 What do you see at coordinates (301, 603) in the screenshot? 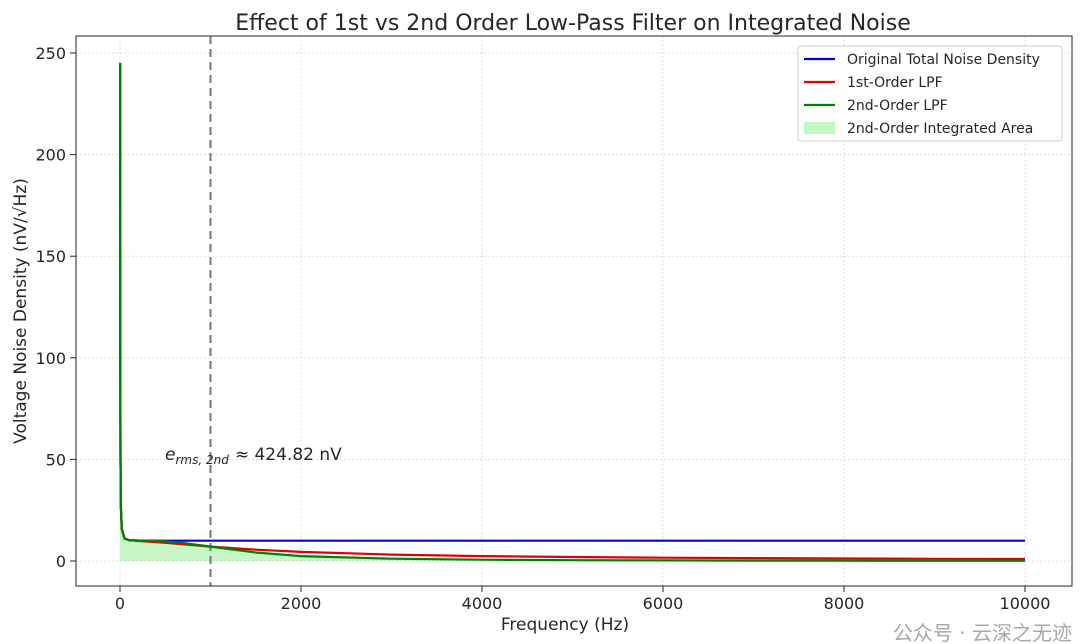
I see `x-tick-label: 2000` at bounding box center [301, 603].